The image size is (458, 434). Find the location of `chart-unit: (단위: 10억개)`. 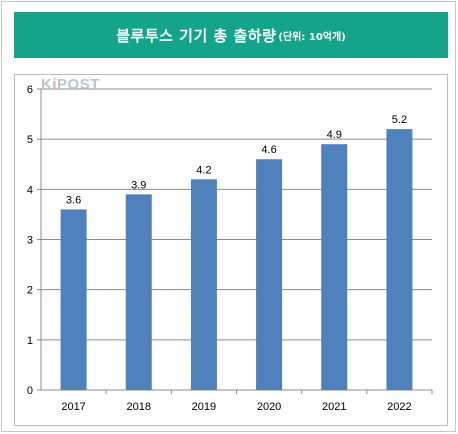

chart-unit: (단위: 10억개) is located at coordinates (312, 37).